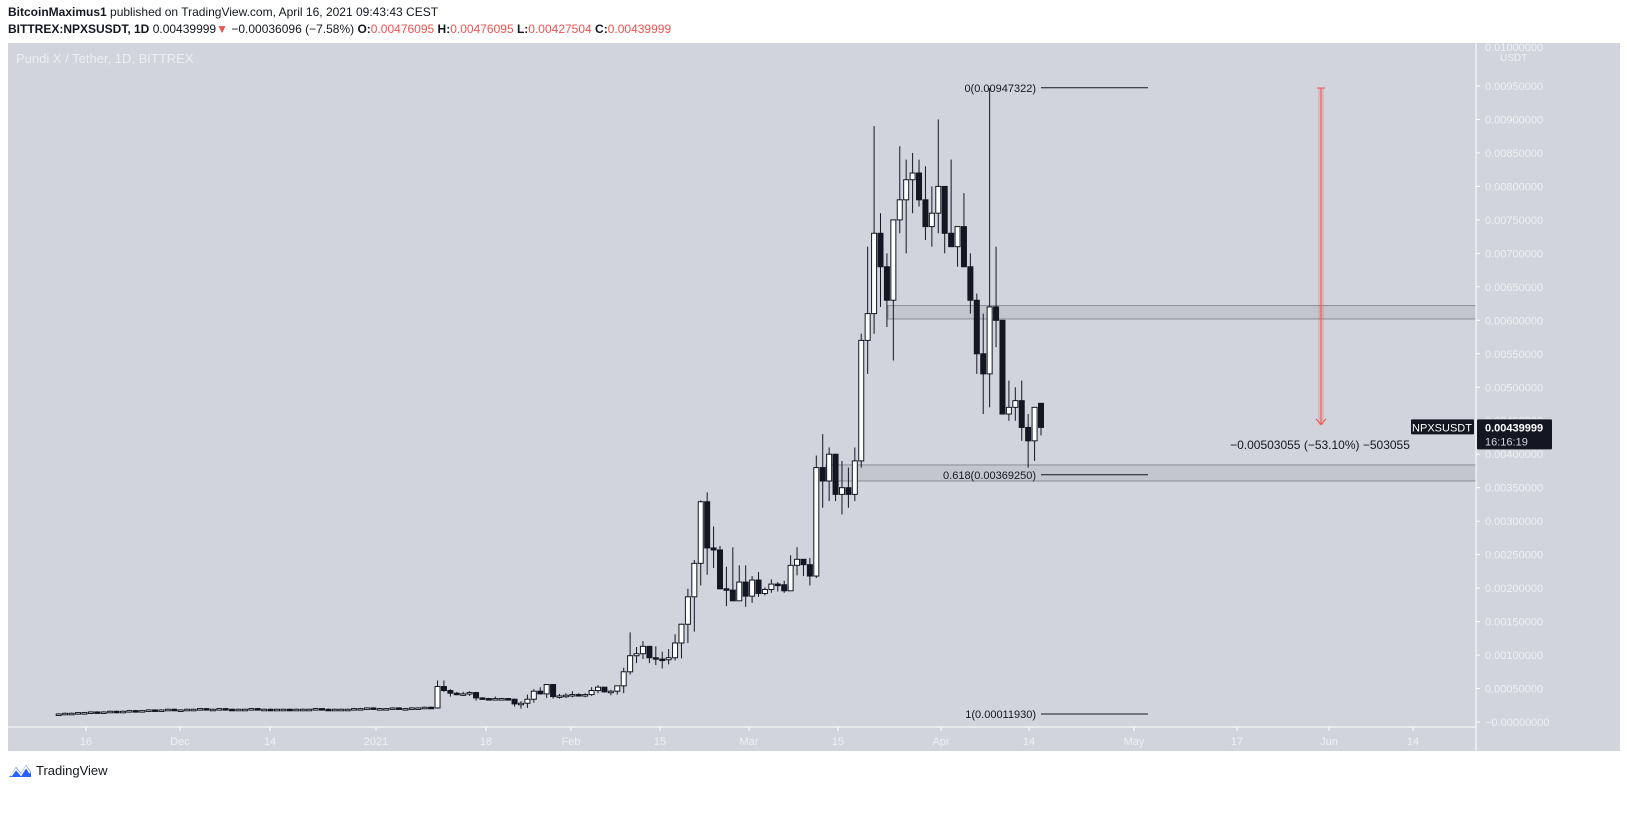 This screenshot has height=819, width=1627. What do you see at coordinates (72, 770) in the screenshot?
I see `footer-brand: TradingView` at bounding box center [72, 770].